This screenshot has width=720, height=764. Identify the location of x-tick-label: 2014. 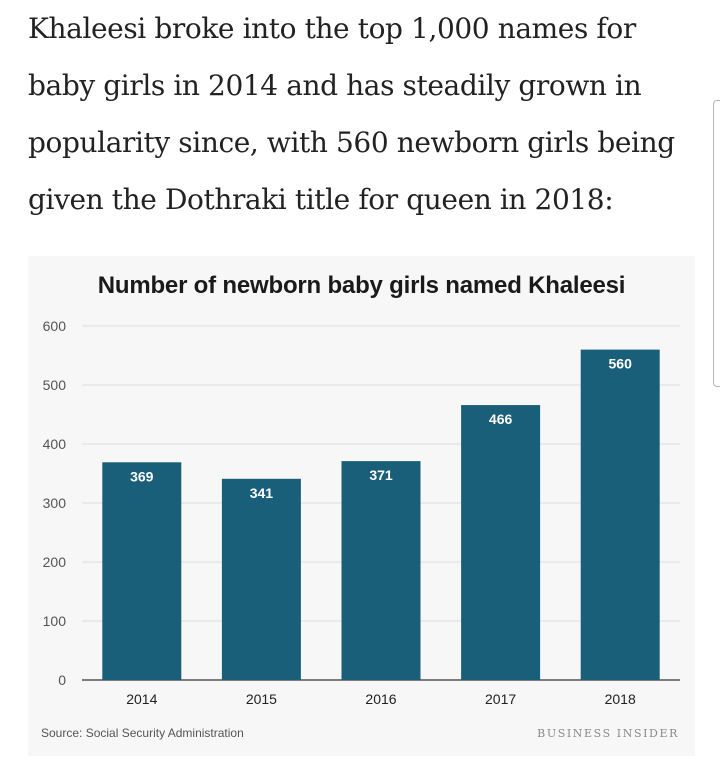
(141, 699).